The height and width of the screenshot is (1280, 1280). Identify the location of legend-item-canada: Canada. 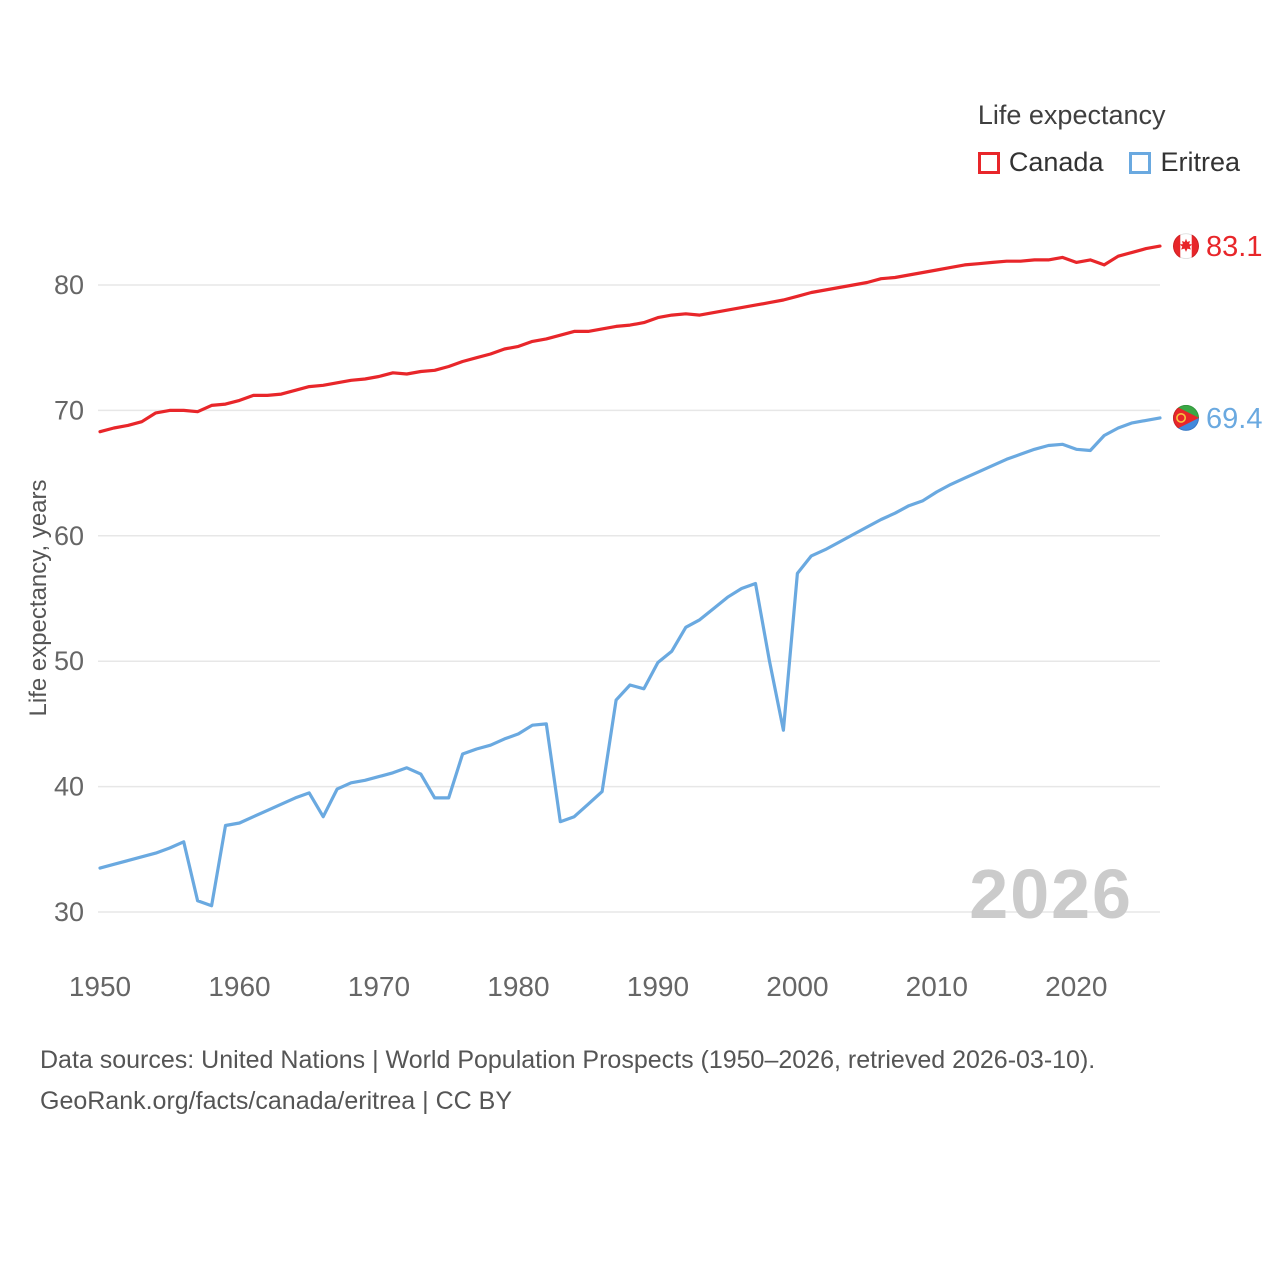
(1040, 162).